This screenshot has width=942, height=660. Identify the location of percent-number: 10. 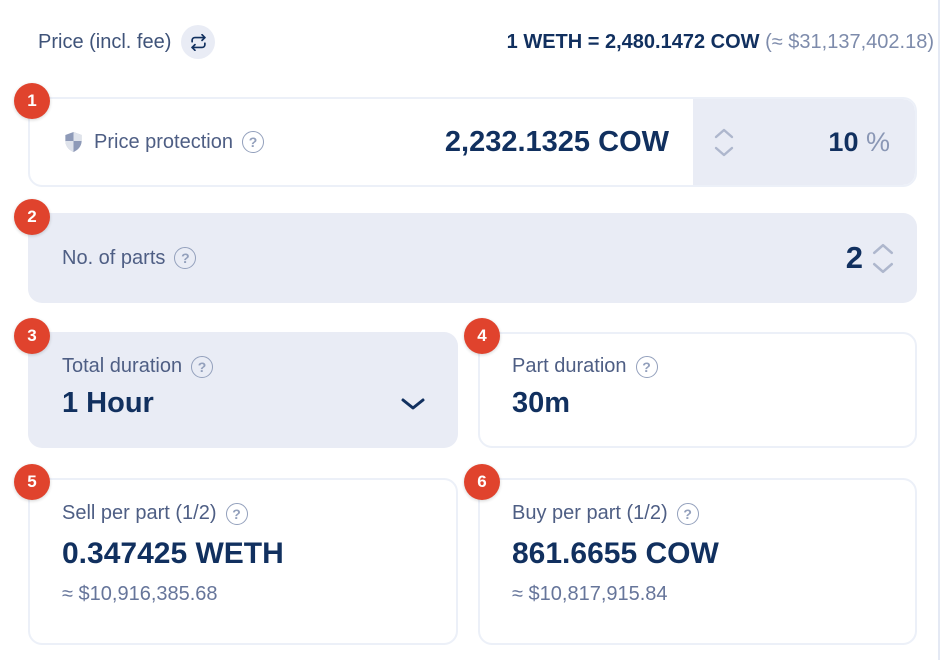
(843, 141).